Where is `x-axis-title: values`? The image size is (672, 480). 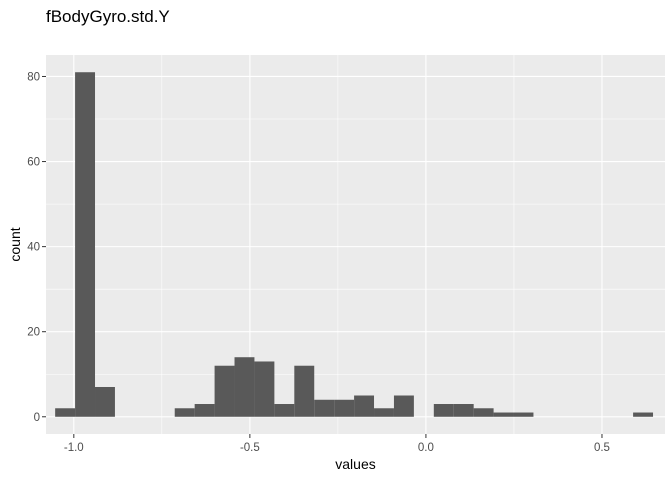
x-axis-title: values is located at coordinates (355, 464).